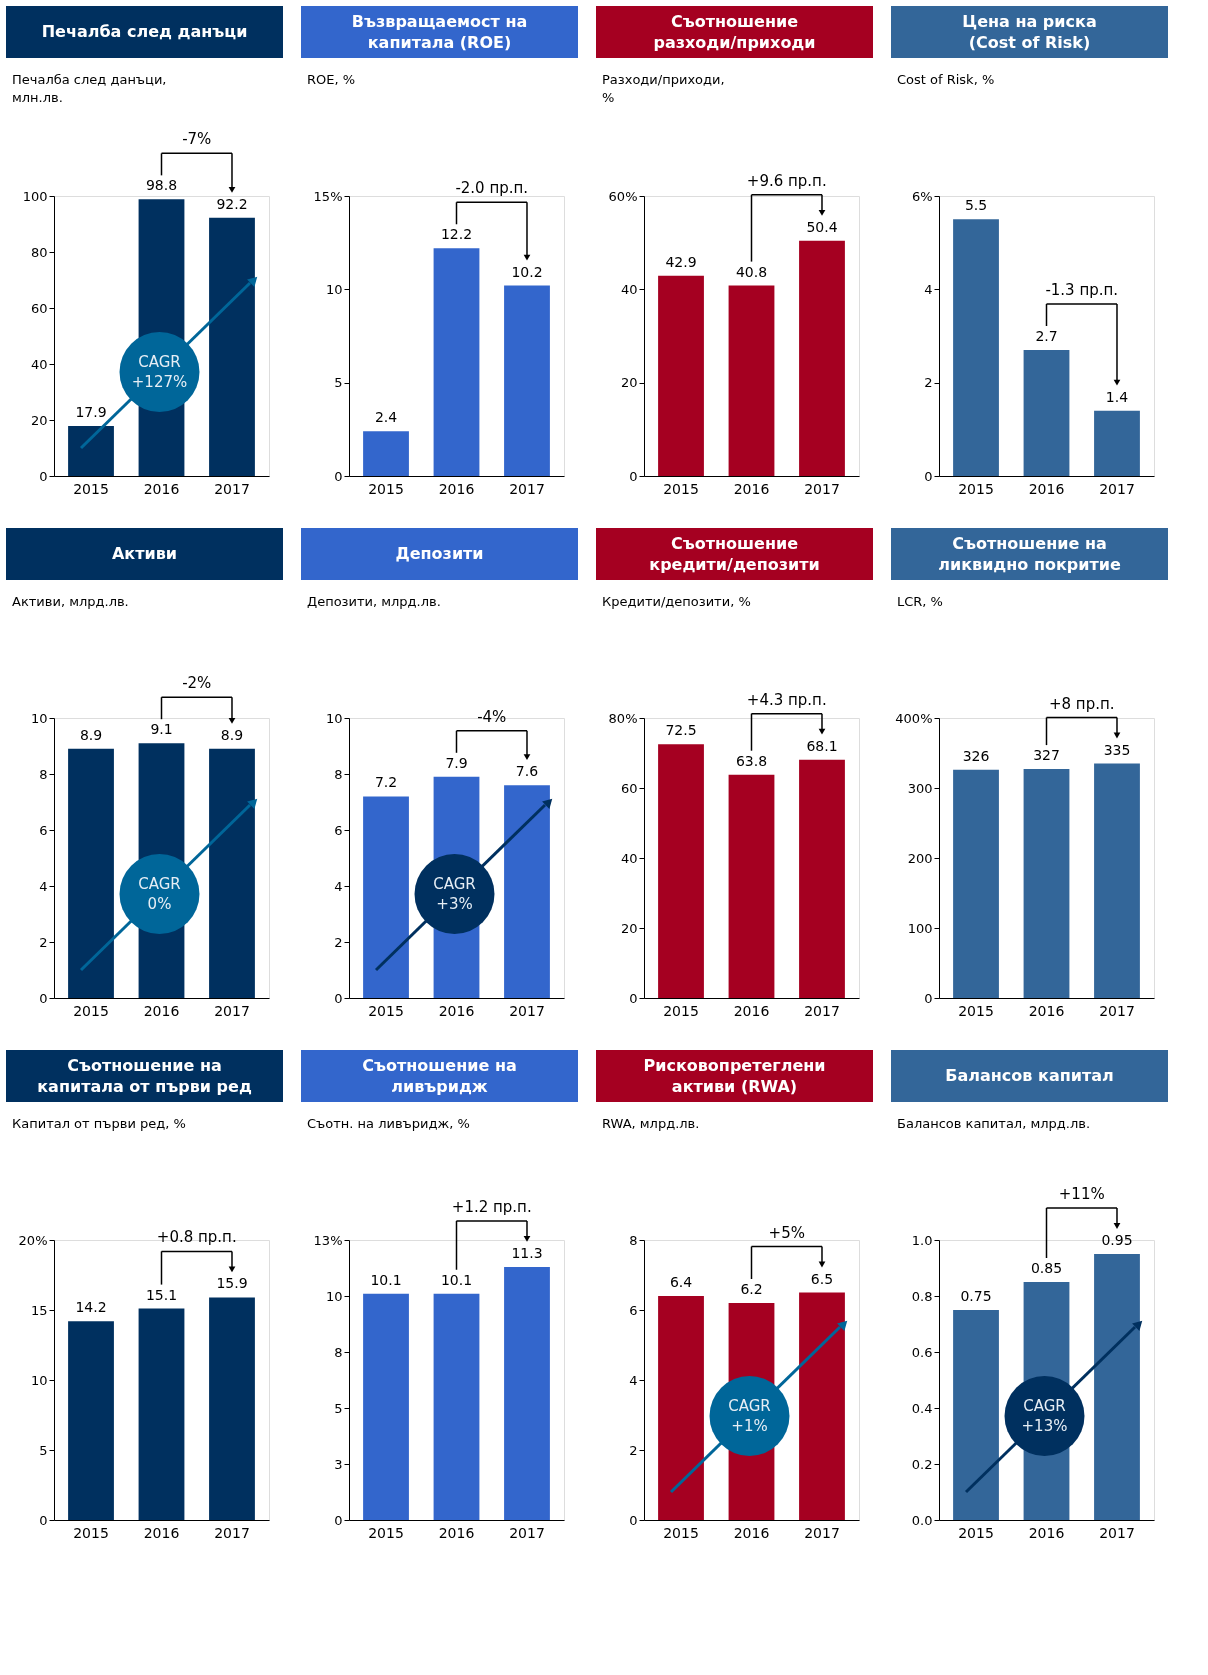 Image resolution: width=1208 pixels, height=1675 pixels. Describe the element at coordinates (161, 1294) in the screenshot. I see `data-label: 15.1` at that location.